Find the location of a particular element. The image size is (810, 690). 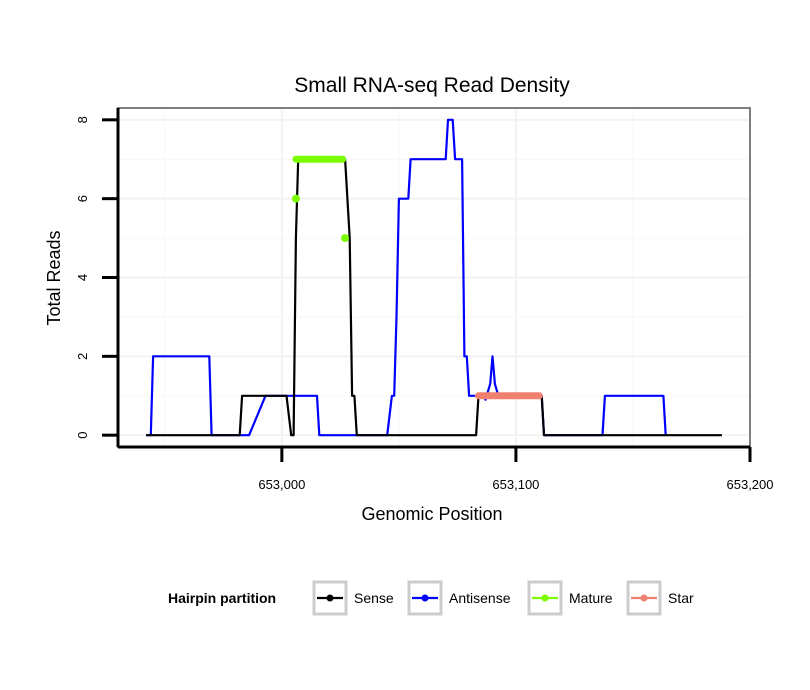

legend-item-mature: Mature is located at coordinates (570, 598).